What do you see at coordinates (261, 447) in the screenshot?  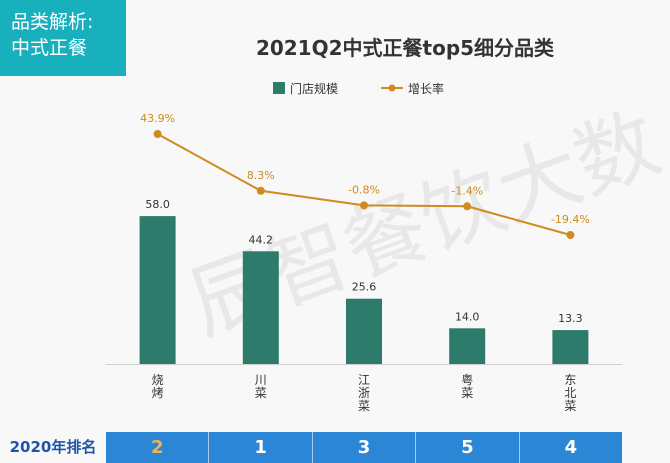 I see `ranking-cell: 1` at bounding box center [261, 447].